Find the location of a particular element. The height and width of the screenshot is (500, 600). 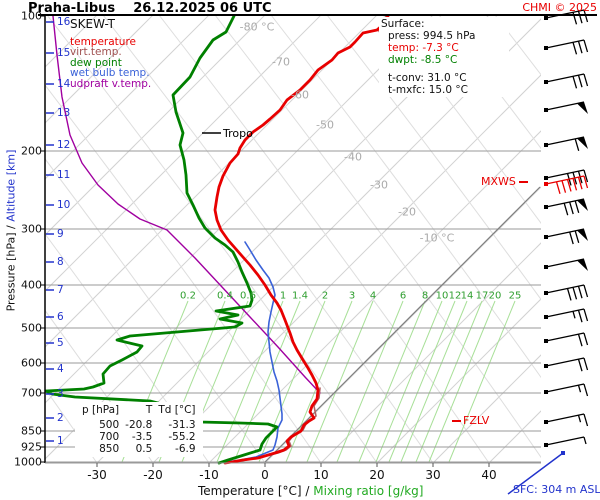

altitude-tick-label: 3 is located at coordinates (60, 394).